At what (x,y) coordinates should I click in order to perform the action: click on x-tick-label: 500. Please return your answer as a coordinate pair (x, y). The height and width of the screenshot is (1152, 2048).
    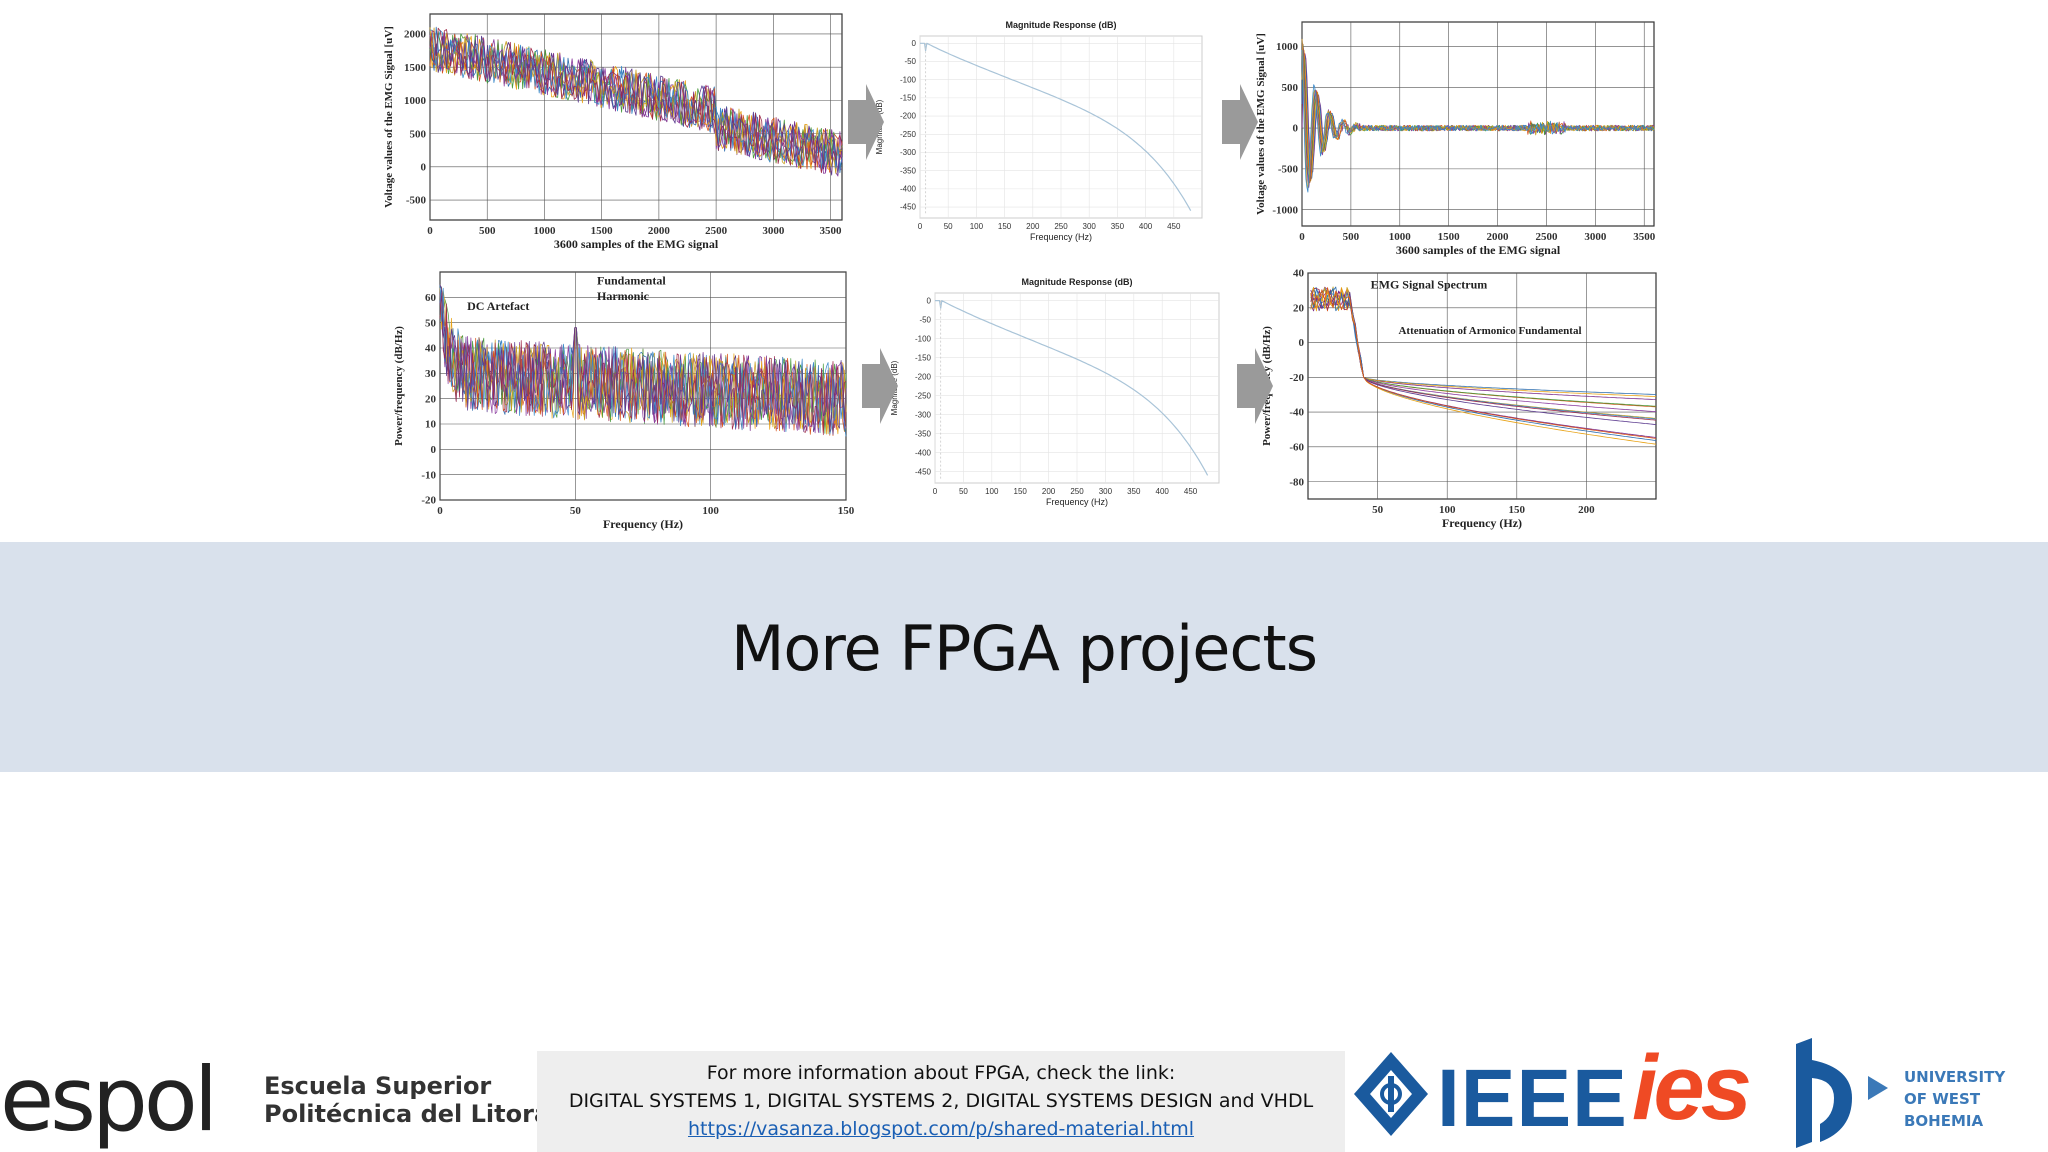
    Looking at the image, I should click on (487, 231).